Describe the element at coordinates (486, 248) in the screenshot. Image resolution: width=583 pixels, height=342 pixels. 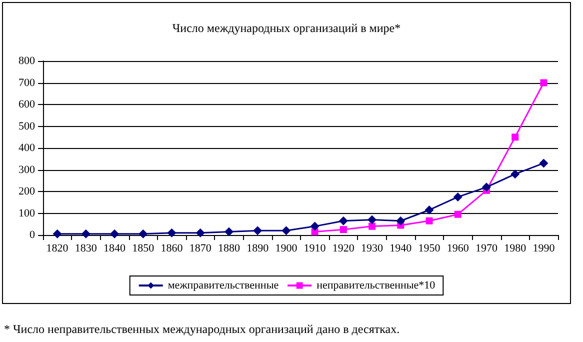
I see `x-tick-label: 1970` at that location.